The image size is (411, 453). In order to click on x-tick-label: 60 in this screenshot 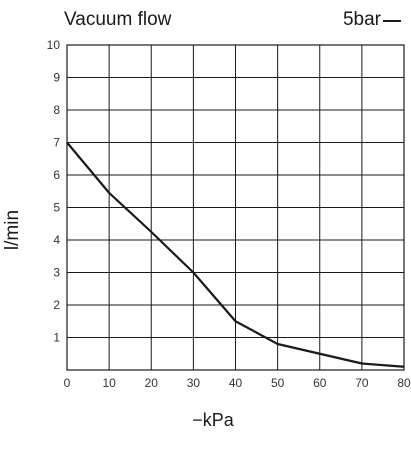, I will do `click(320, 383)`.